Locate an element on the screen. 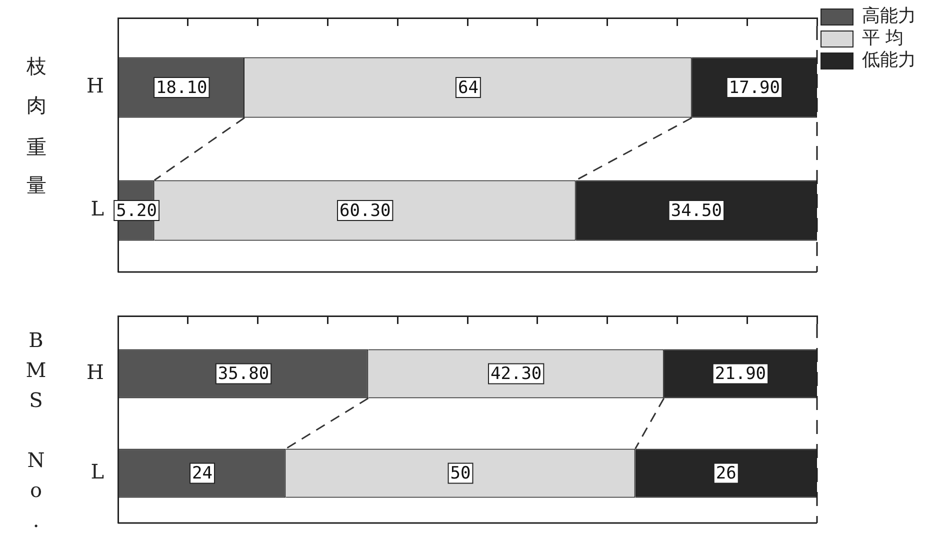 The width and height of the screenshot is (926, 549). data-label: 21.90 is located at coordinates (740, 374).